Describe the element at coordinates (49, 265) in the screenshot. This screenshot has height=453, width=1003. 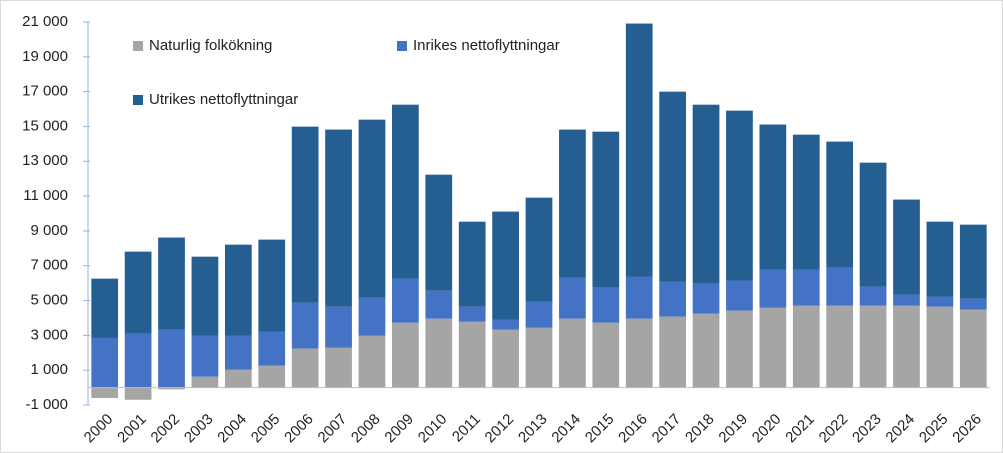
I see `y-tick-label: 7 000` at that location.